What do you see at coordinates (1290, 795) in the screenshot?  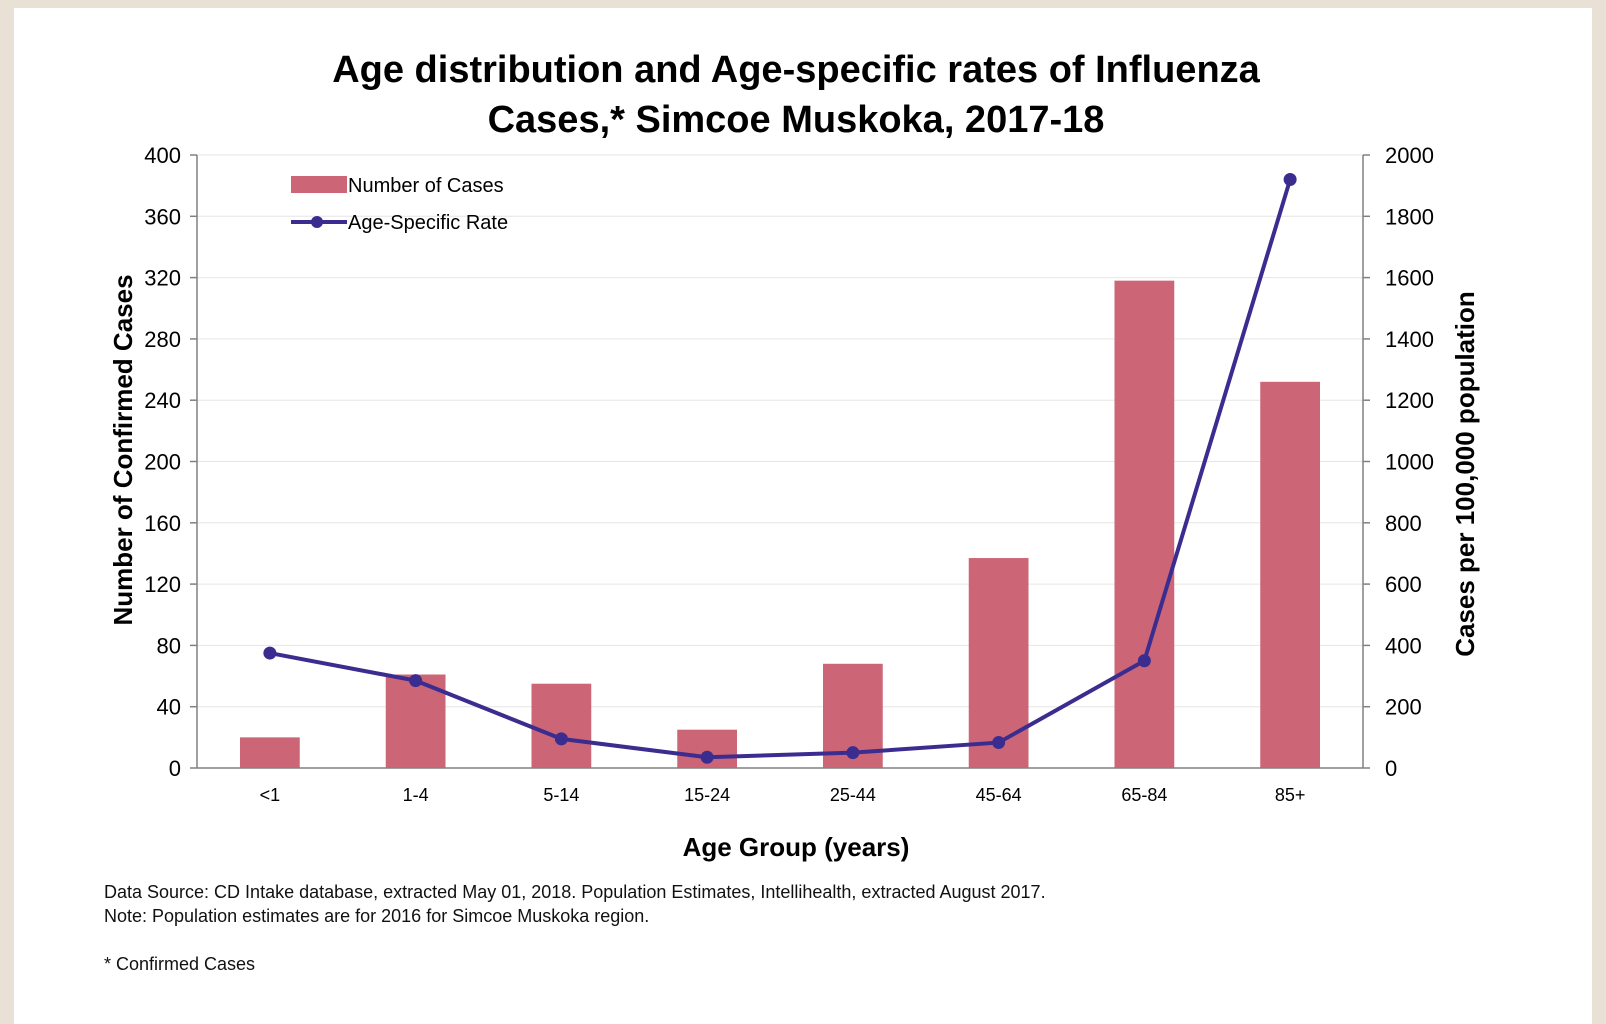 I see `x-tick-label: 85+` at bounding box center [1290, 795].